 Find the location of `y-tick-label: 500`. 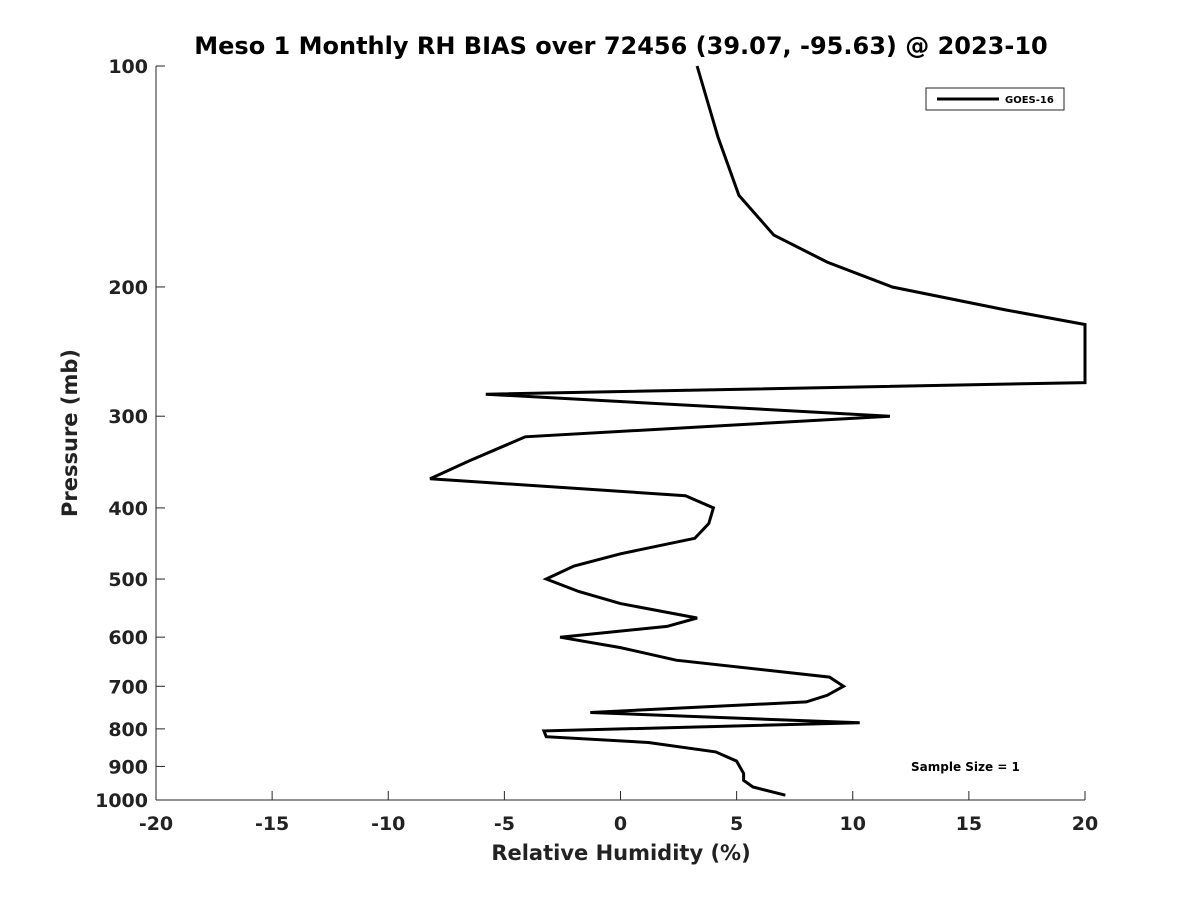

y-tick-label: 500 is located at coordinates (128, 580).